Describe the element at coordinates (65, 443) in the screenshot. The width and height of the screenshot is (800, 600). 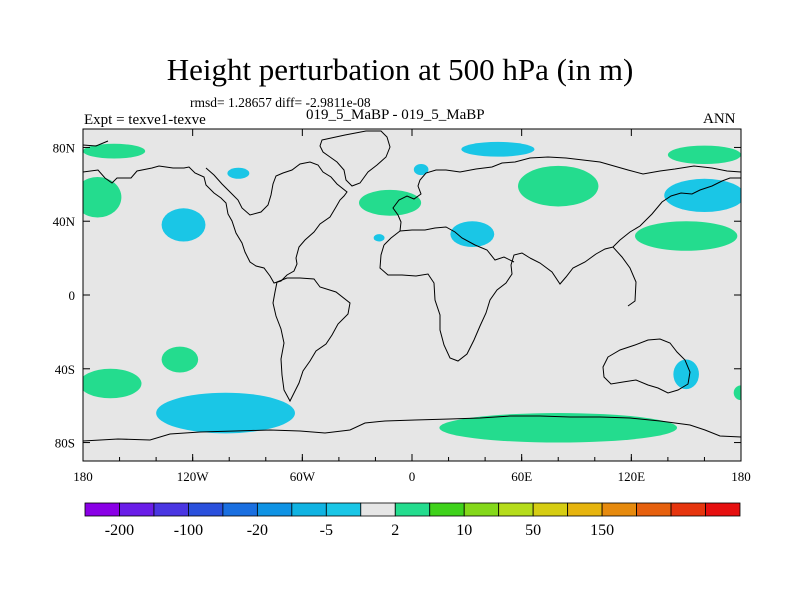
I see `y-tick-label: 80S` at that location.